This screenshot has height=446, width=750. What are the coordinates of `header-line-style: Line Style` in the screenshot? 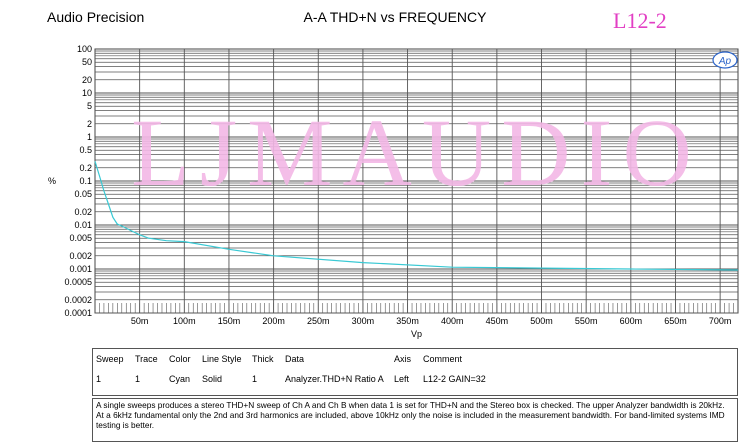 It's located at (222, 359).